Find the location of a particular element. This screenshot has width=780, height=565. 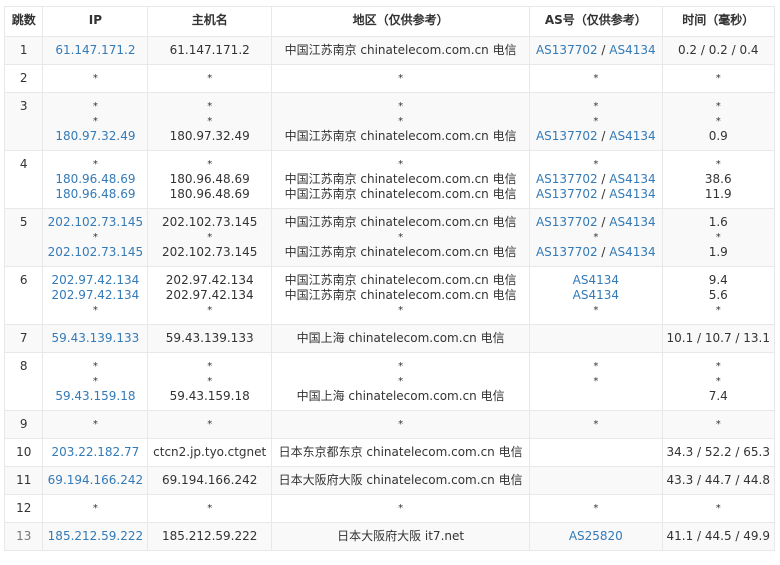

hop-cell: 13 is located at coordinates (23, 536).